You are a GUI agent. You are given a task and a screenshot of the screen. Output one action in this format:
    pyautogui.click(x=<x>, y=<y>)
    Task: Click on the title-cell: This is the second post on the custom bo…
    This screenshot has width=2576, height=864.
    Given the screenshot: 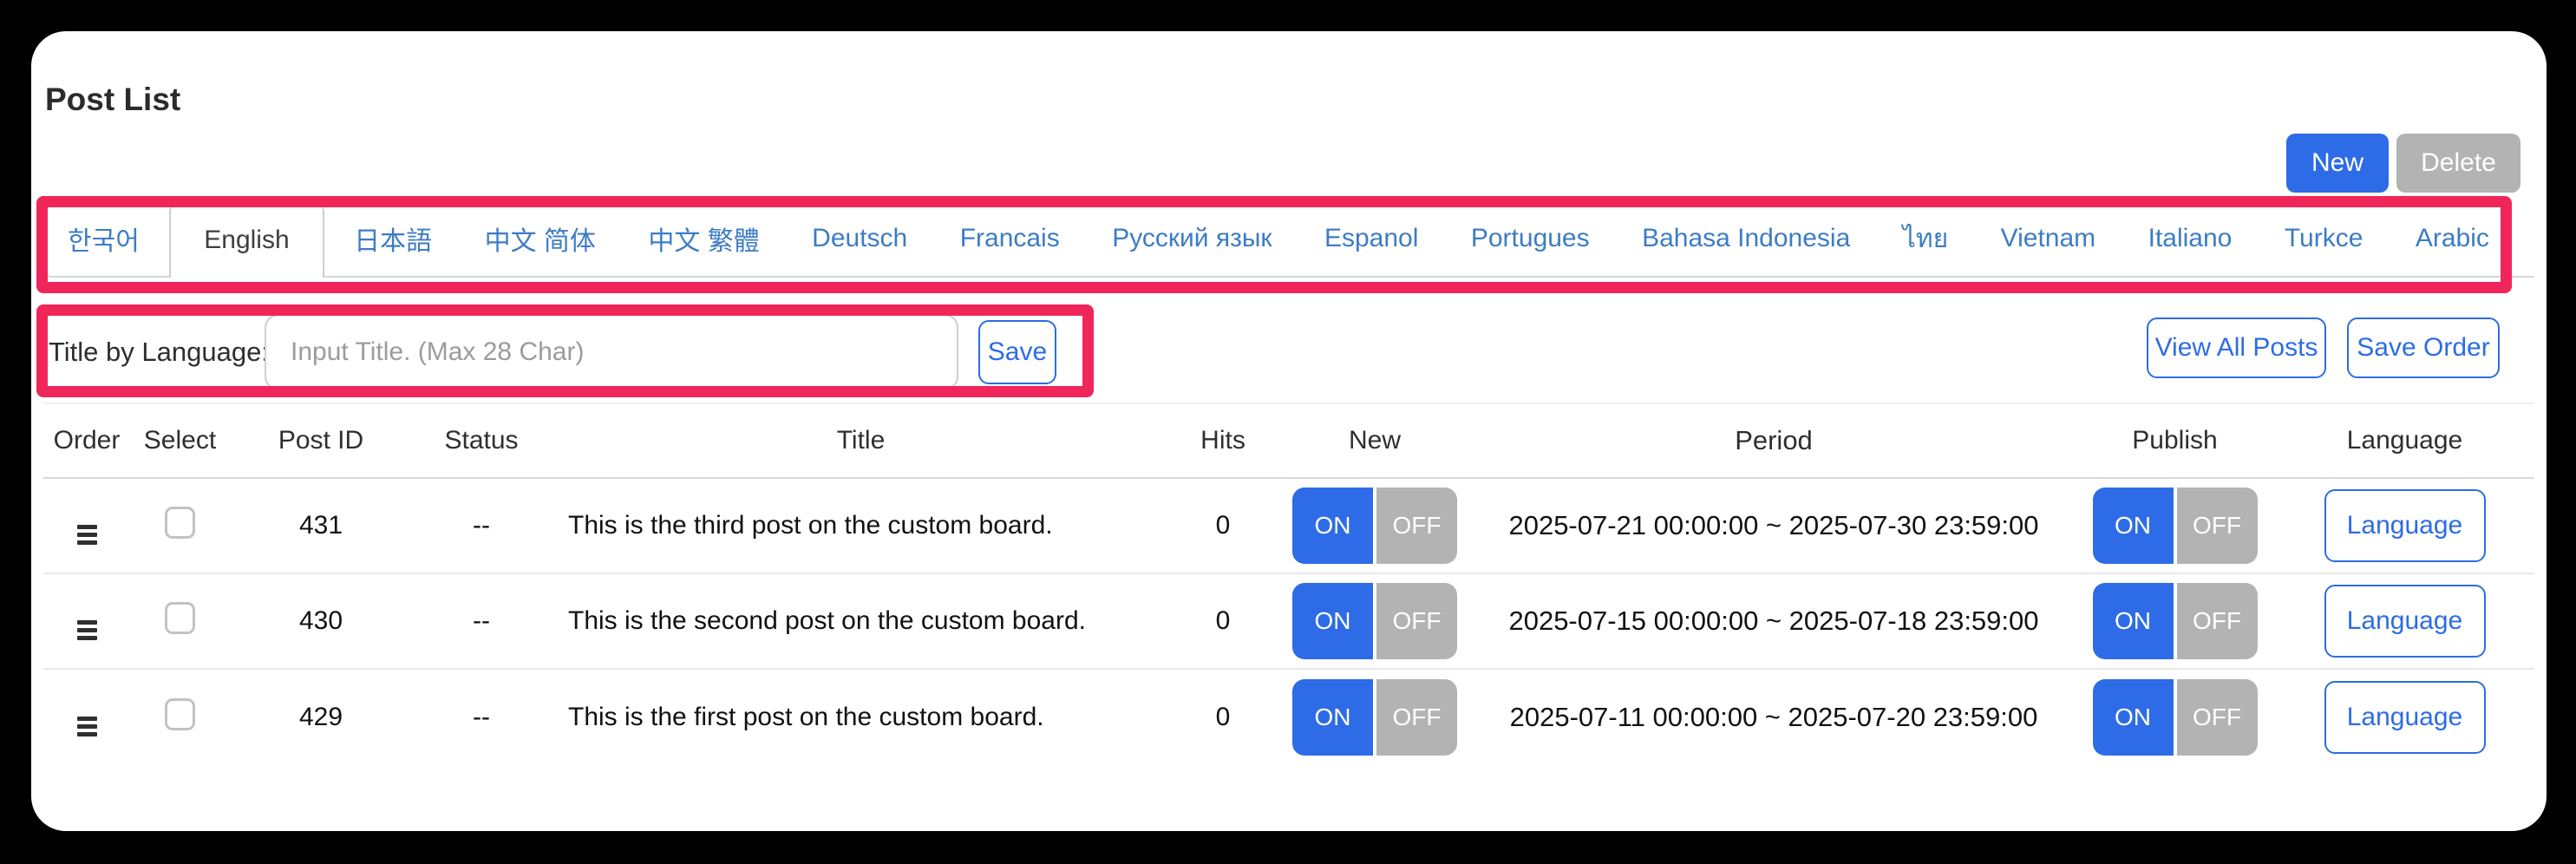 What is the action you would take?
    pyautogui.click(x=827, y=620)
    